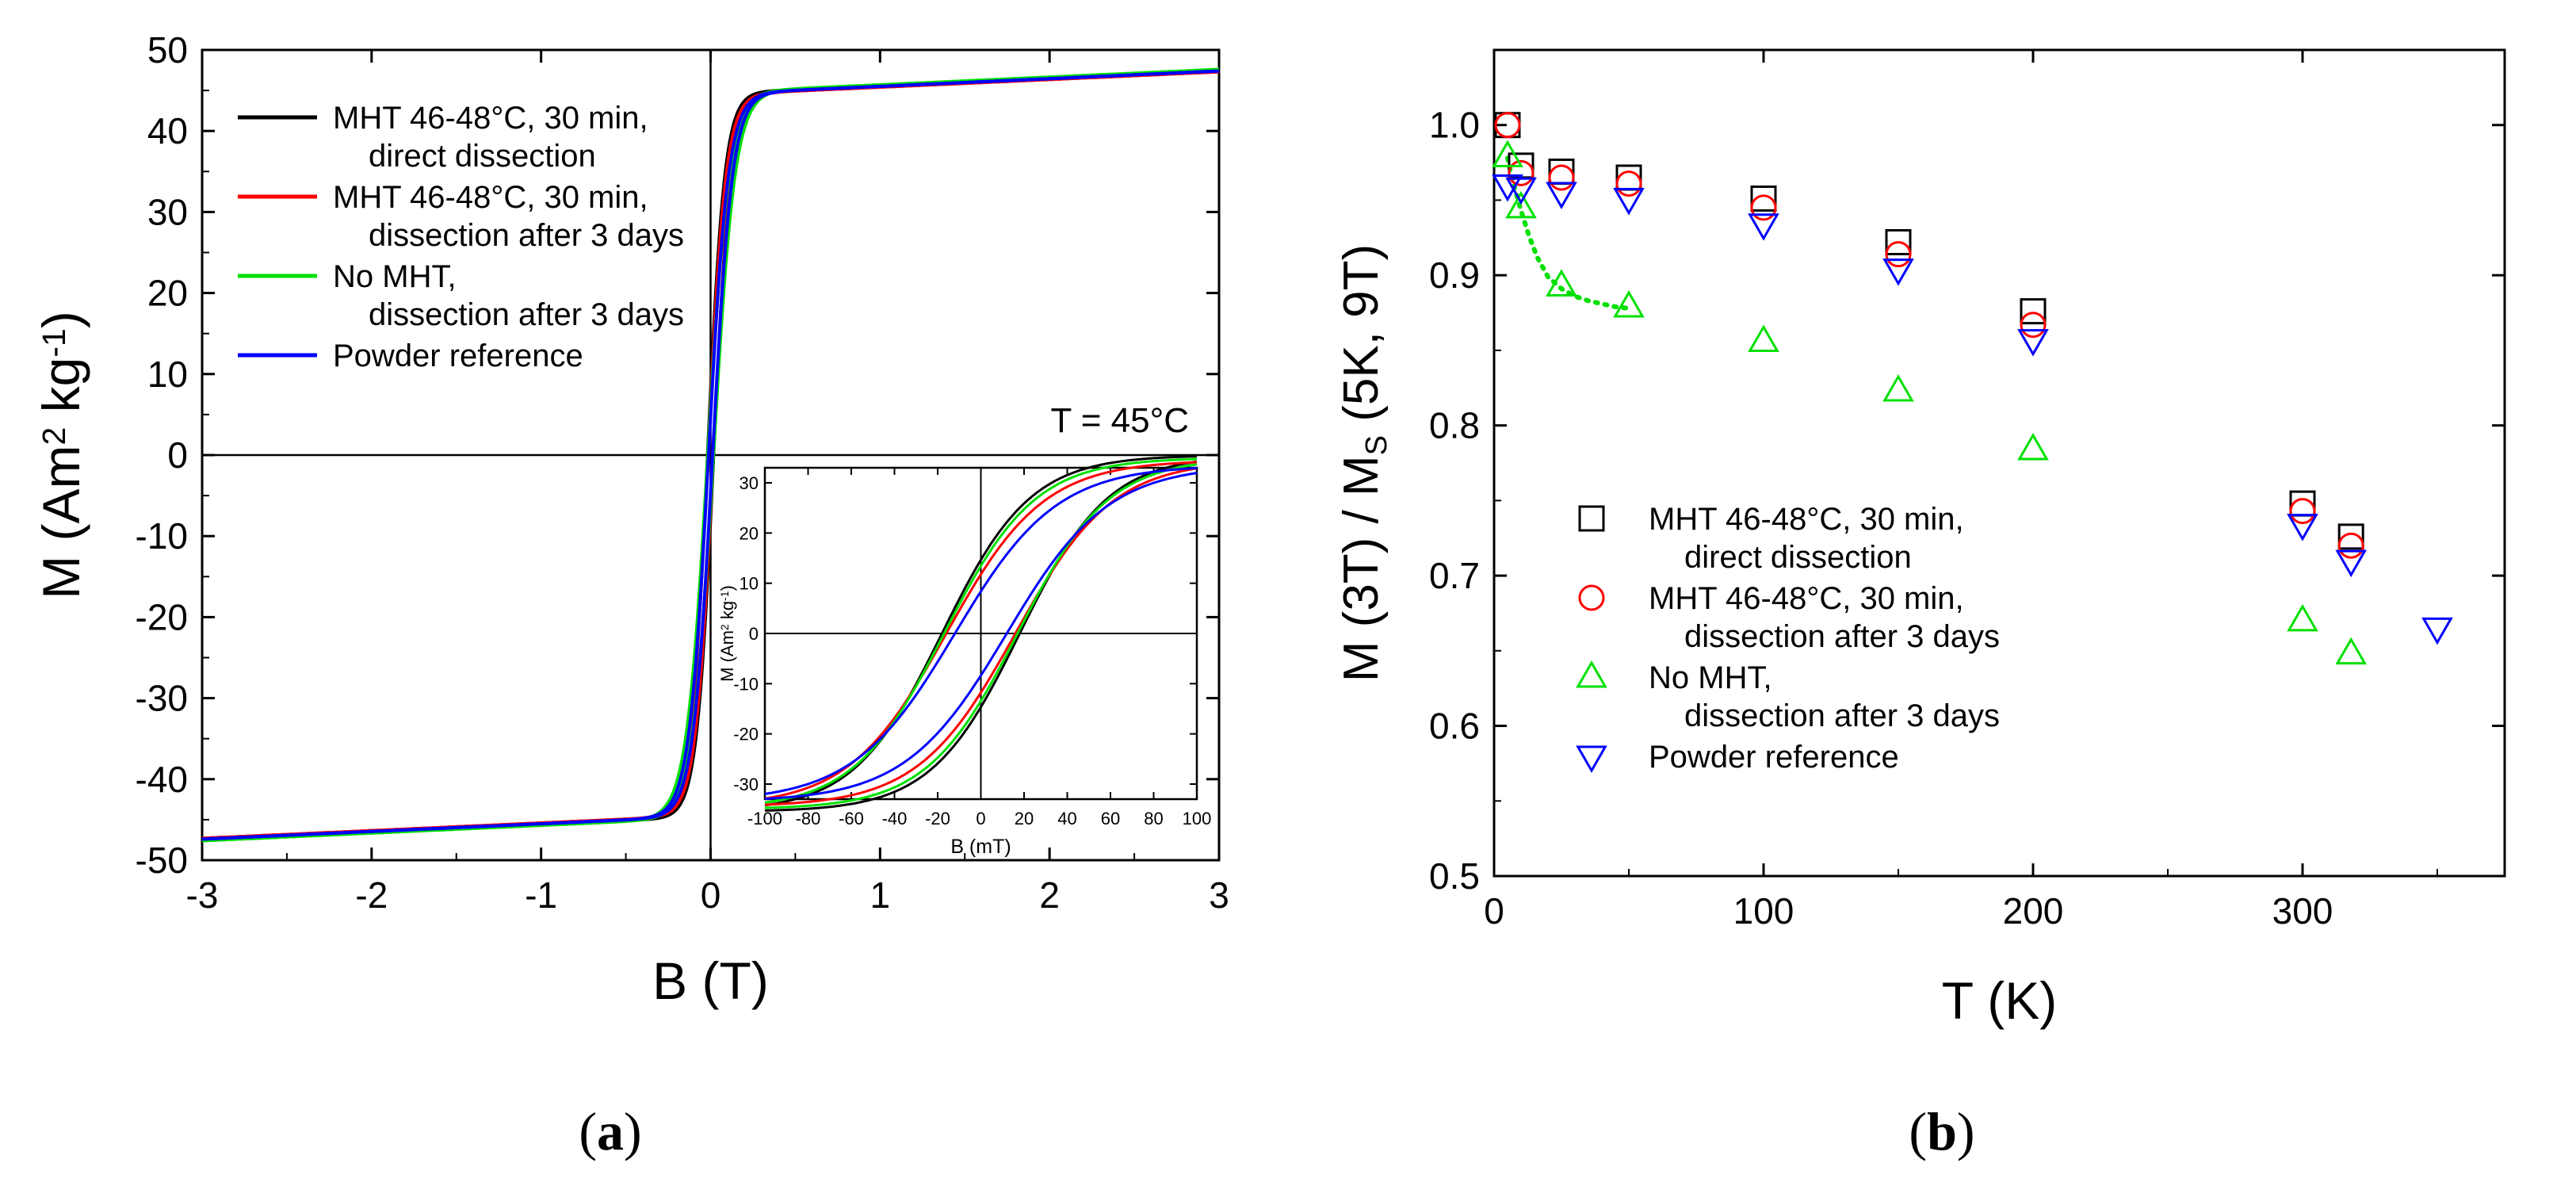  I want to click on inset-y-axis-label: M (Am2 kg-1), so click(727, 633).